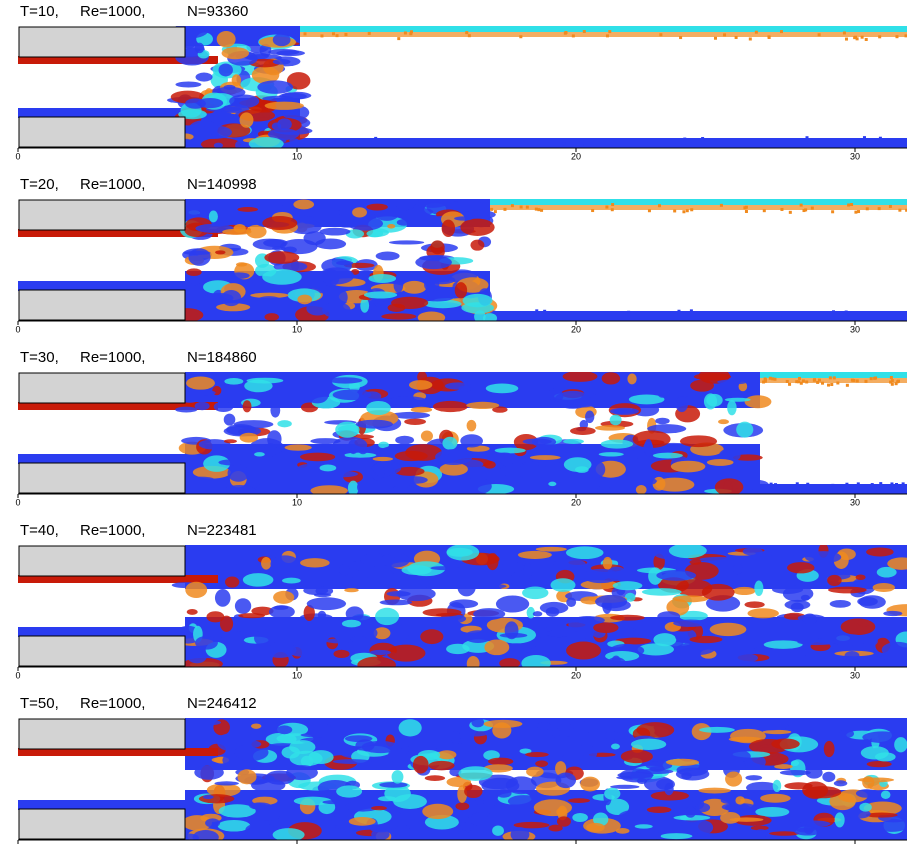  Describe the element at coordinates (855, 675) in the screenshot. I see `tick-label: 30` at that location.